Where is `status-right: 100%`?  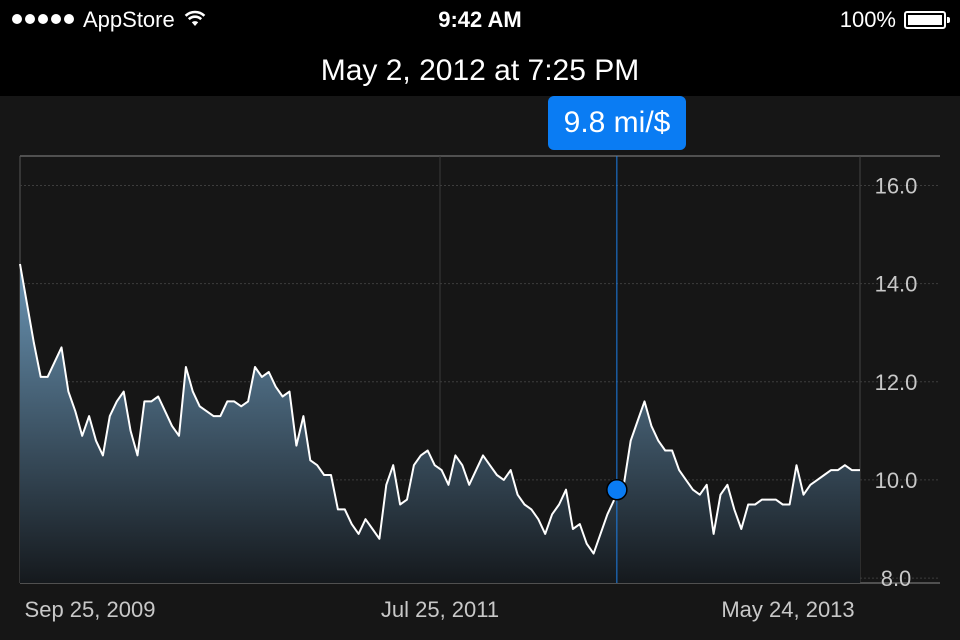
status-right: 100% is located at coordinates (894, 19).